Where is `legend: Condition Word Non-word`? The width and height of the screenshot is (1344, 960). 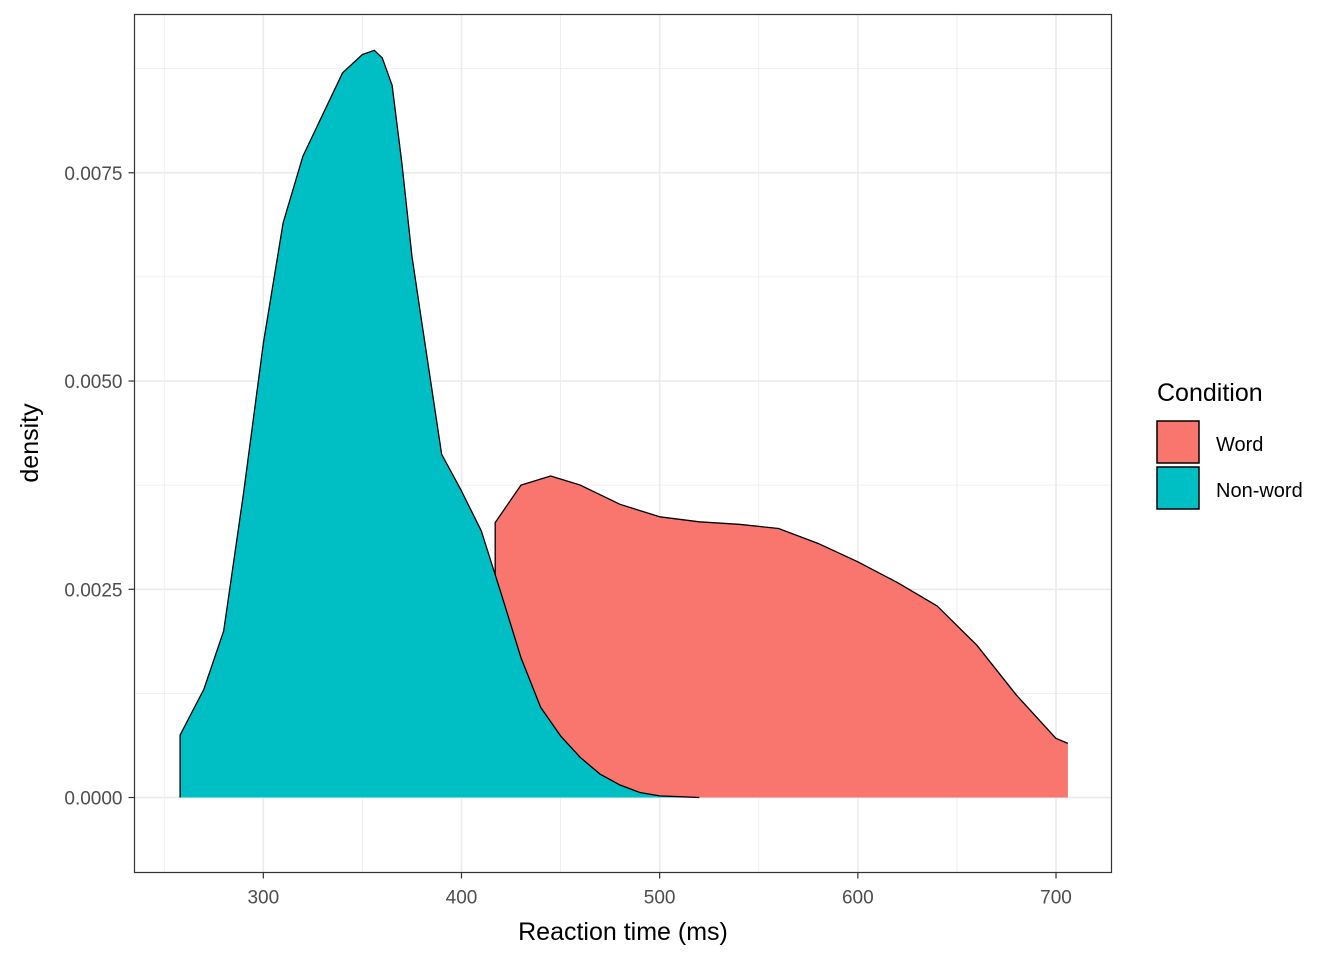
legend: Condition Word Non-word is located at coordinates (1229, 444).